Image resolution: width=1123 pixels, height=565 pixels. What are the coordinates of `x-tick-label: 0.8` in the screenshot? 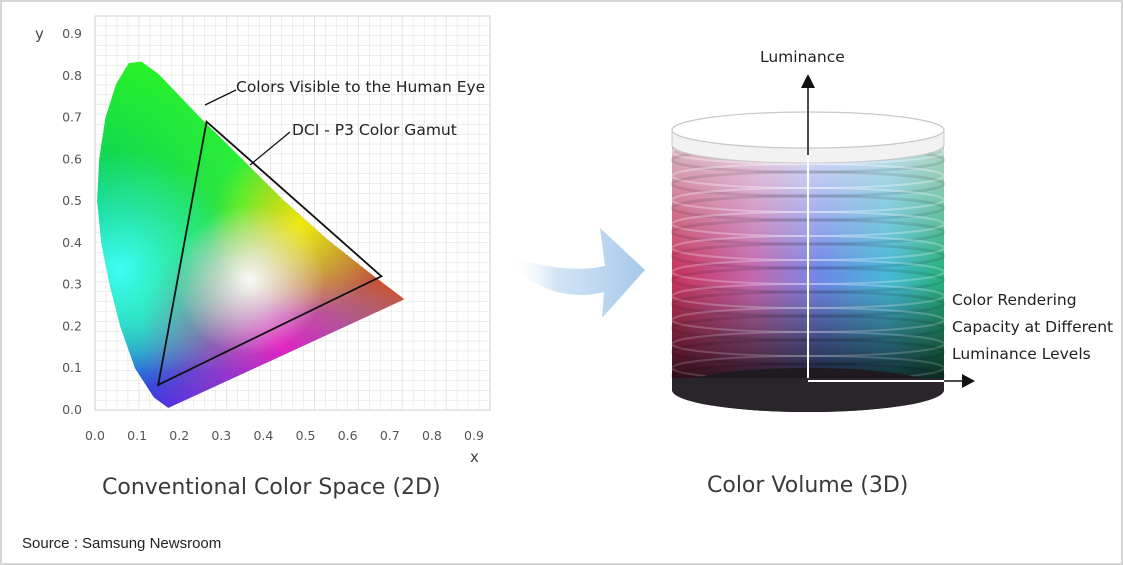 It's located at (432, 435).